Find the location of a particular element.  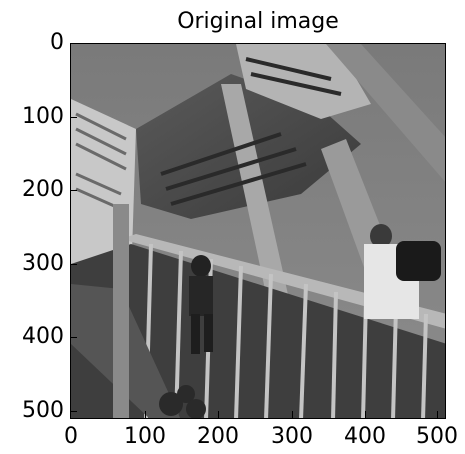

y-tick-label: 300 is located at coordinates (43, 263).